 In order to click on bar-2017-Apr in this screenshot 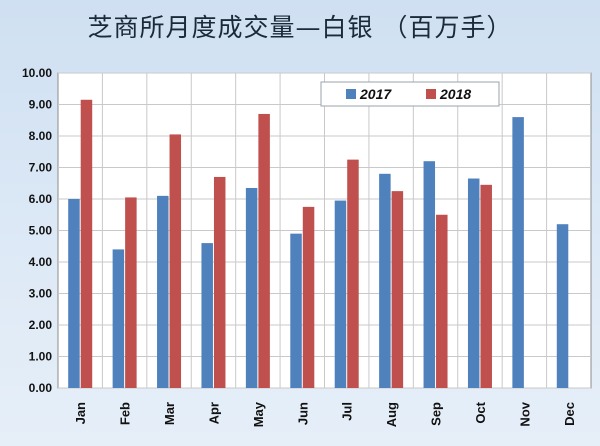, I will do `click(207, 315)`.